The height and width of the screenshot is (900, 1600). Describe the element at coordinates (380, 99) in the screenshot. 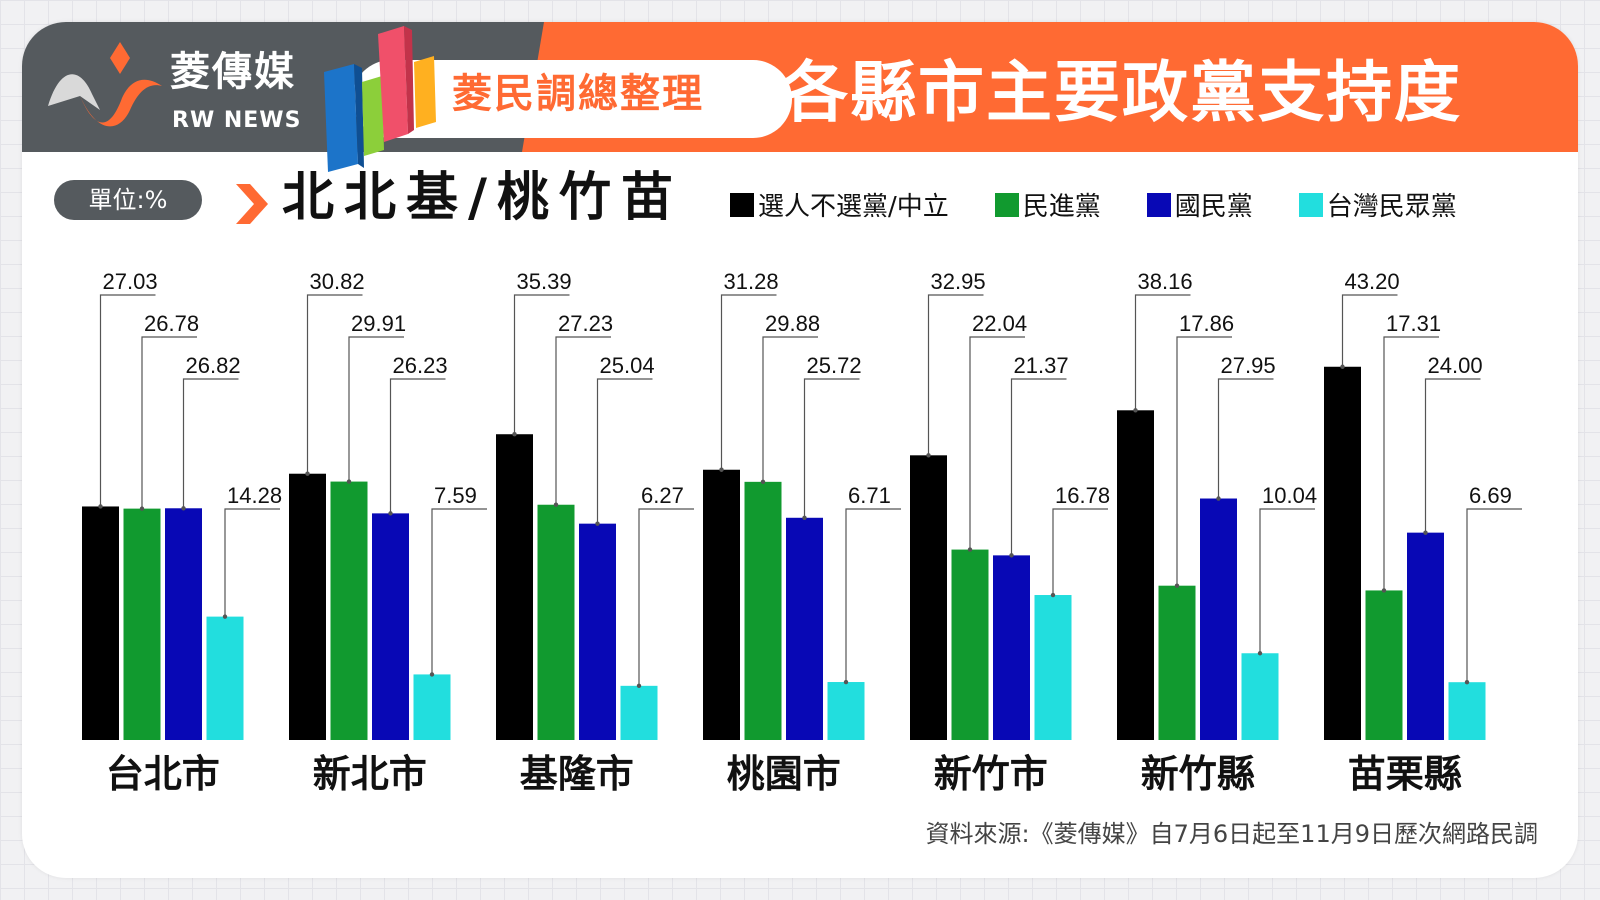

I see `bar-chart-icon` at that location.